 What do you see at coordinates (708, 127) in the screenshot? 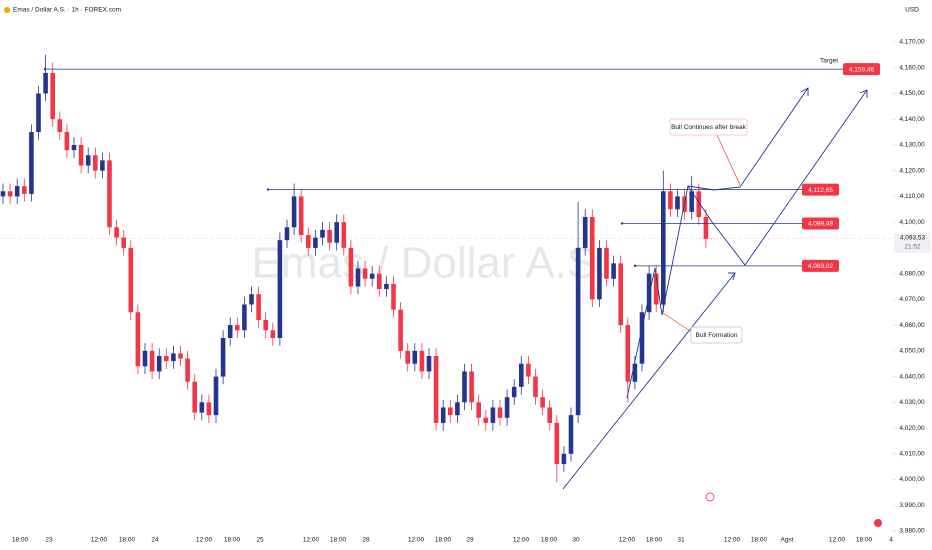
I see `callout-box` at bounding box center [708, 127].